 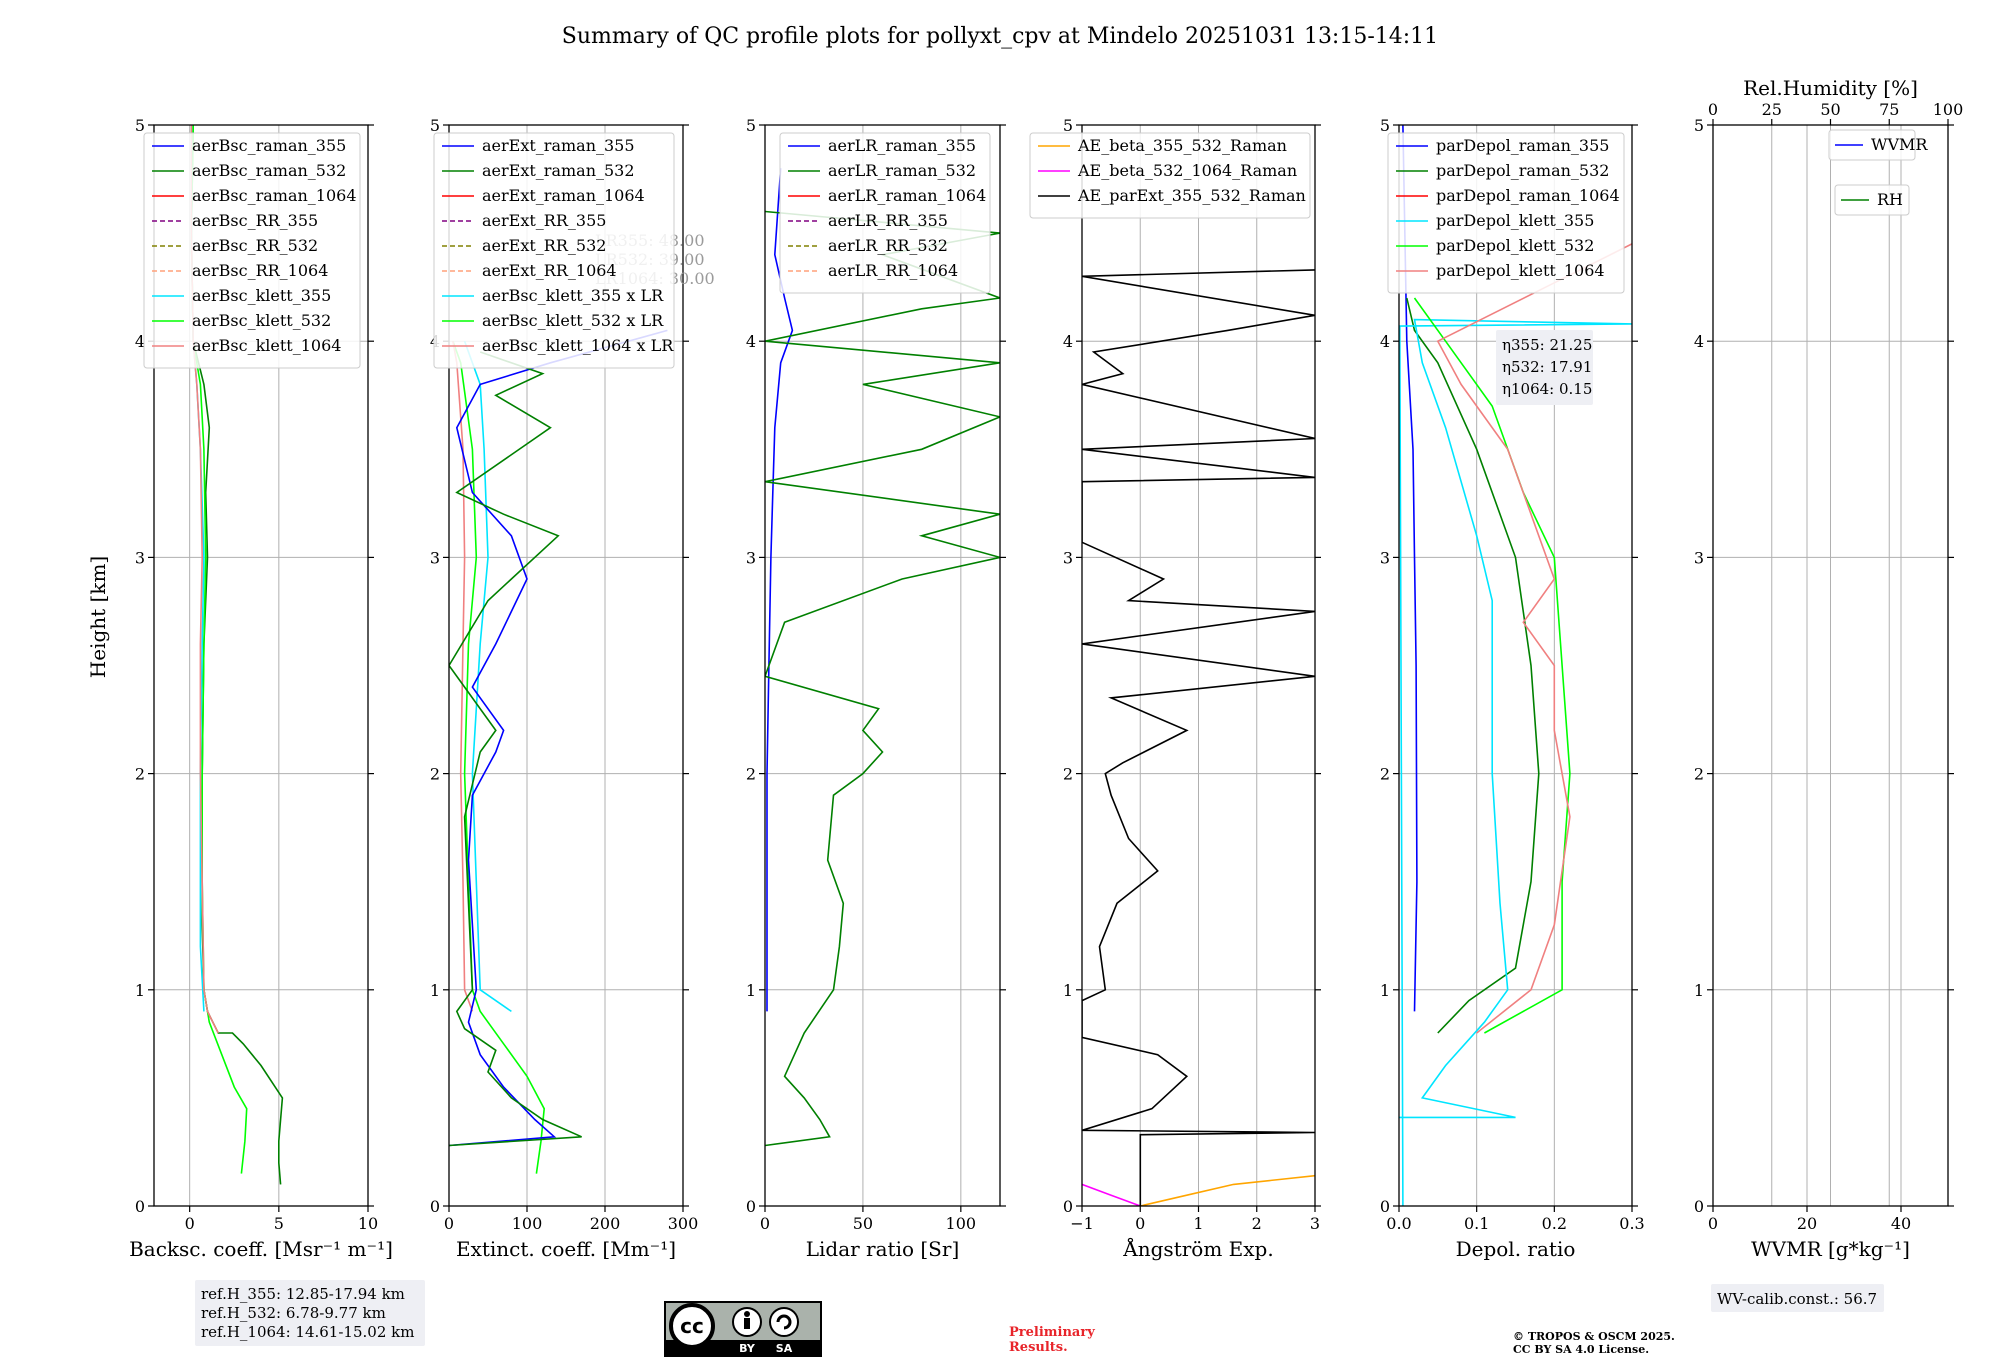 I want to click on legend-item-RH: RH, so click(x=1890, y=199).